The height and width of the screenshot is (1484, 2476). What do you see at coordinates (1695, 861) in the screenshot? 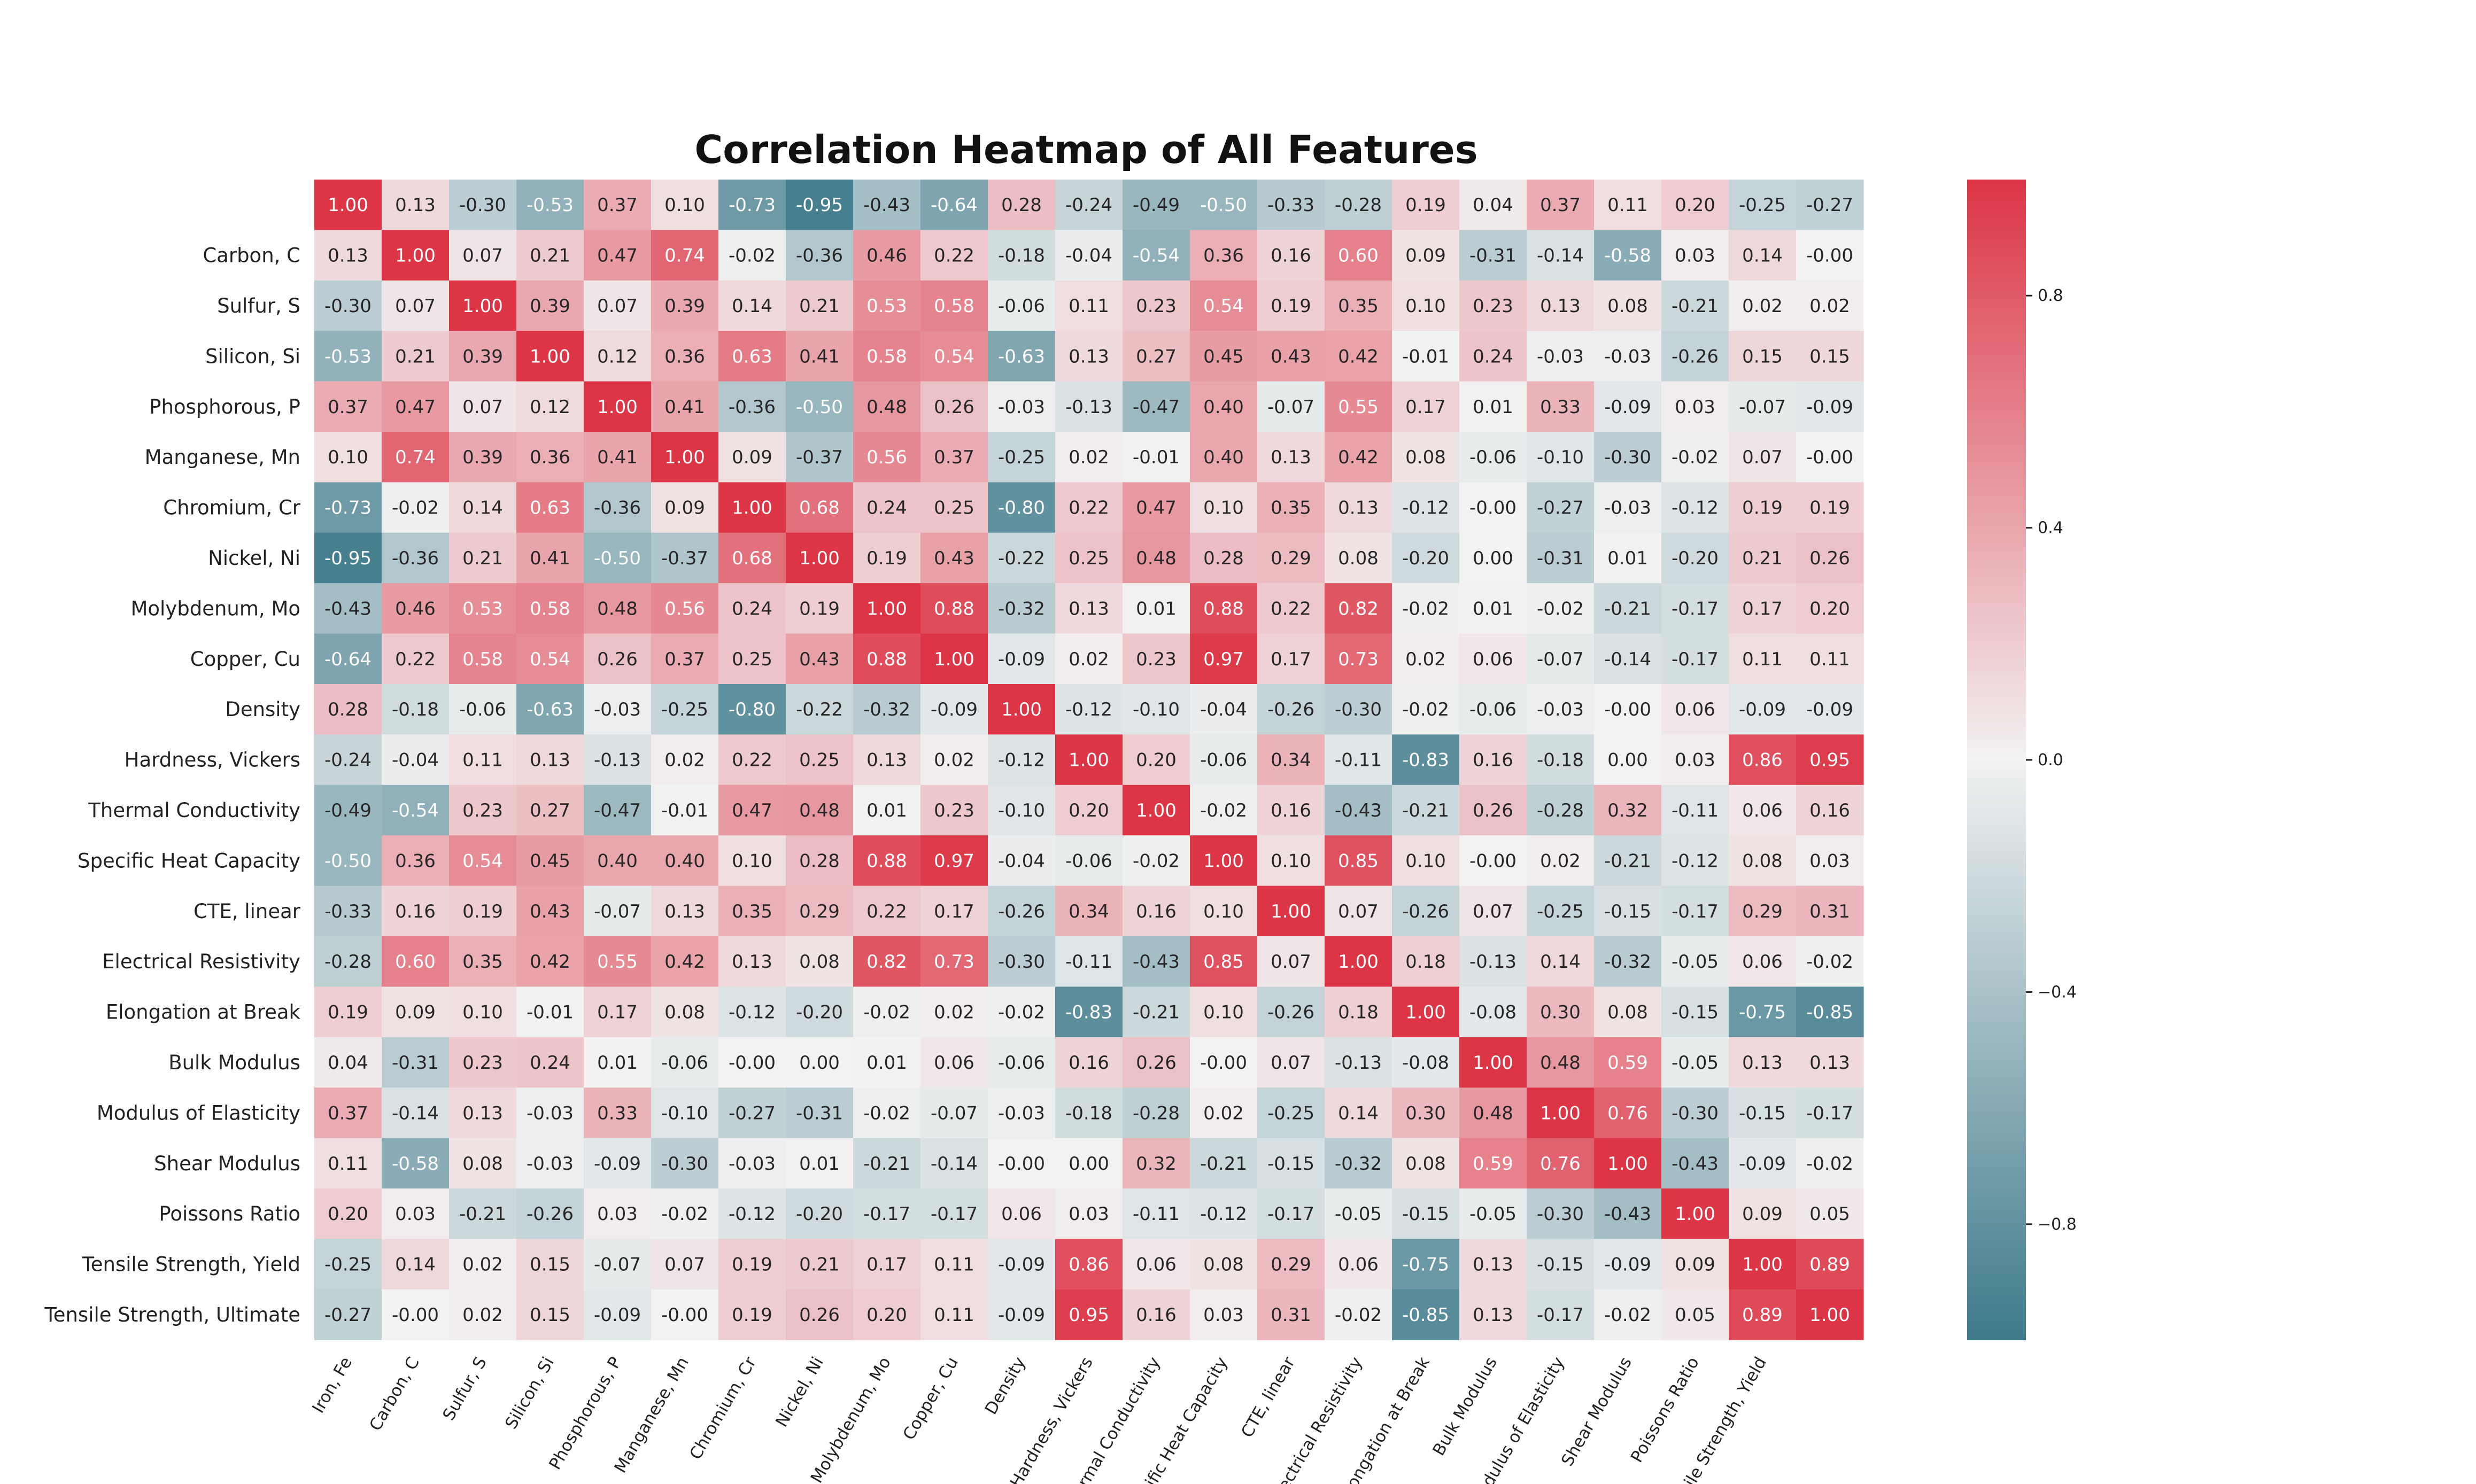
I see `cell-value-label: -0.12` at bounding box center [1695, 861].